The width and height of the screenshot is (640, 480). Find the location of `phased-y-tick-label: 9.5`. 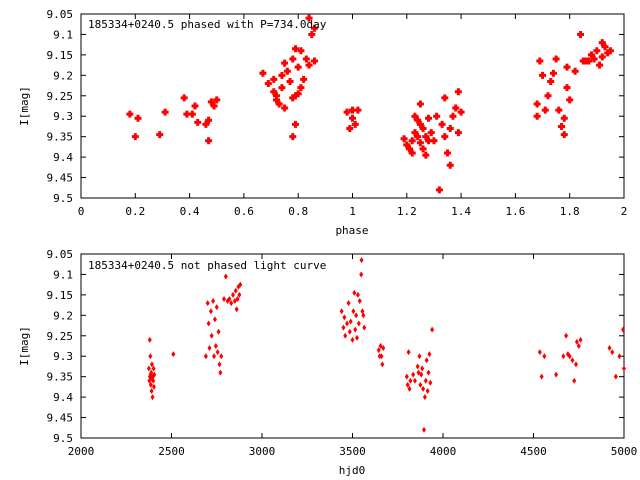

phased-y-tick-label: 9.5 is located at coordinates (63, 198).